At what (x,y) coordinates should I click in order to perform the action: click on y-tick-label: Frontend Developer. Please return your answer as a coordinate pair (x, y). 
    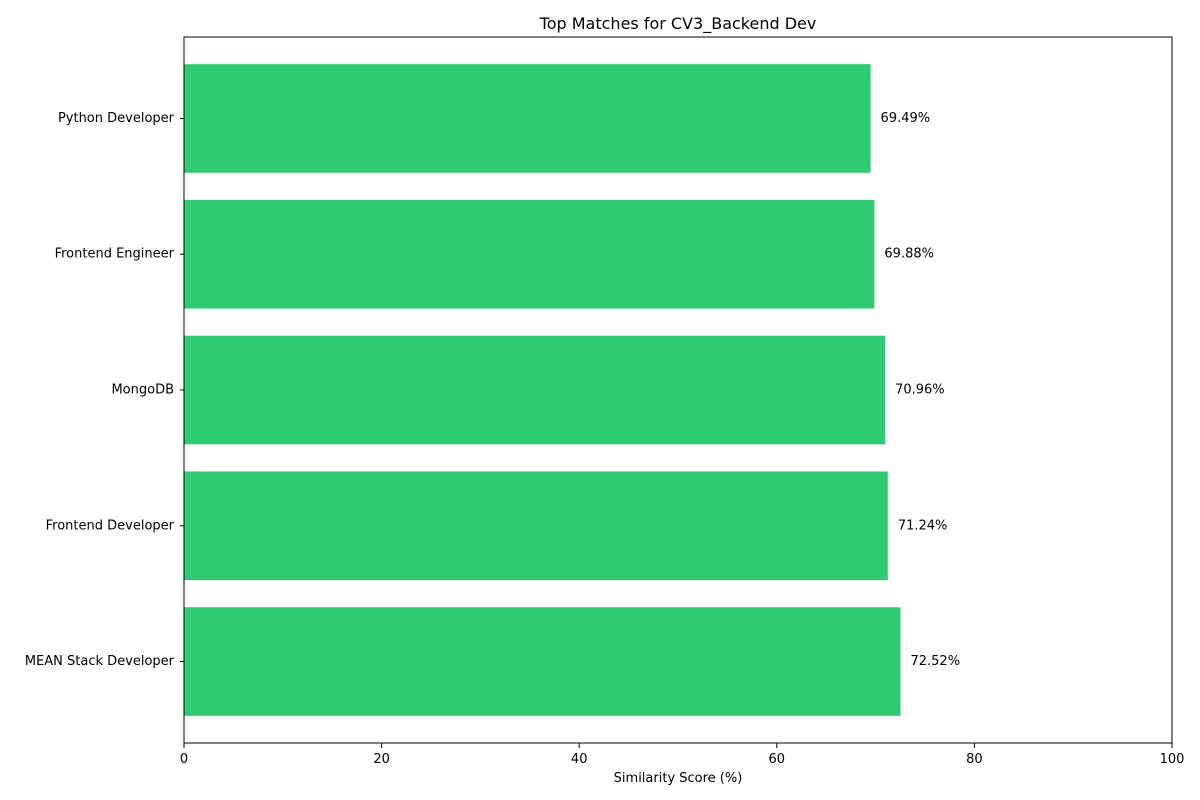
    Looking at the image, I should click on (110, 525).